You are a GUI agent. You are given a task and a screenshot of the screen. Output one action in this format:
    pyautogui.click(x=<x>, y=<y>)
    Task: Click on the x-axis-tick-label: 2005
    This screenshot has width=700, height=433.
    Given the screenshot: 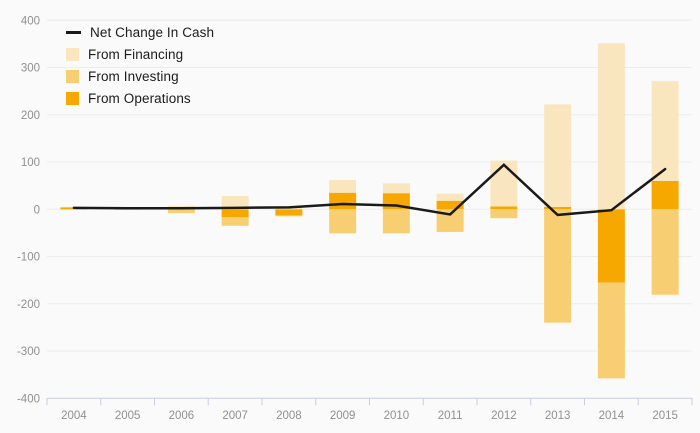 What is the action you would take?
    pyautogui.click(x=128, y=416)
    